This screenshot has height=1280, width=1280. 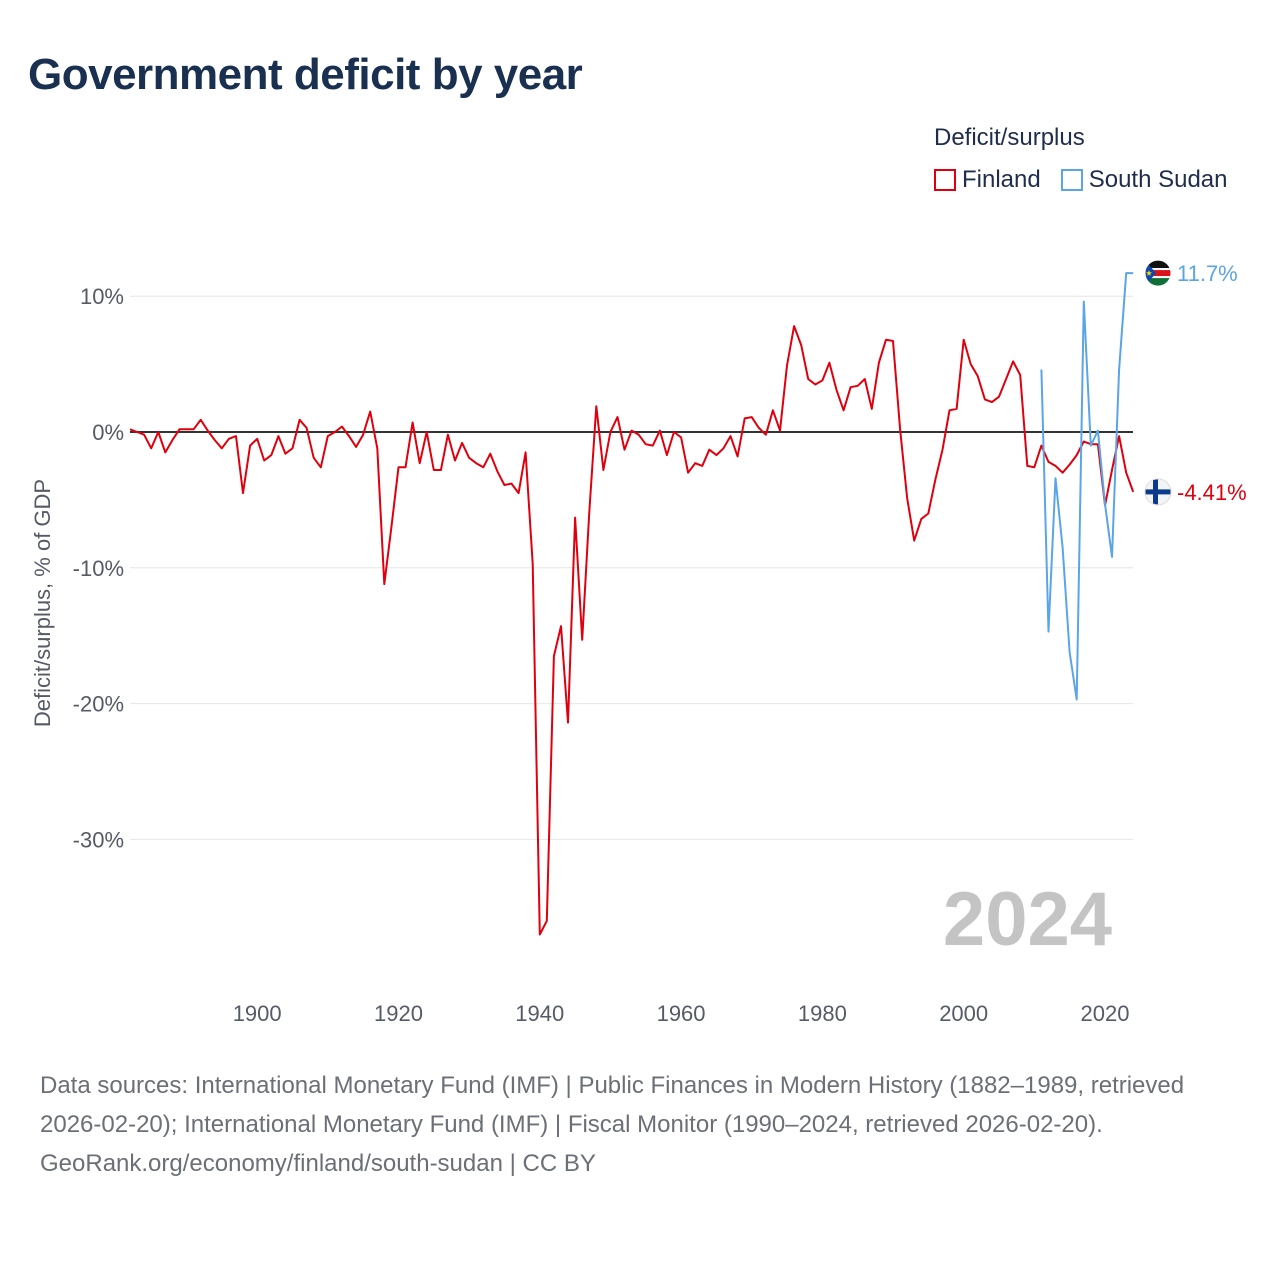 What do you see at coordinates (102, 296) in the screenshot?
I see `y-tick-label: 10%` at bounding box center [102, 296].